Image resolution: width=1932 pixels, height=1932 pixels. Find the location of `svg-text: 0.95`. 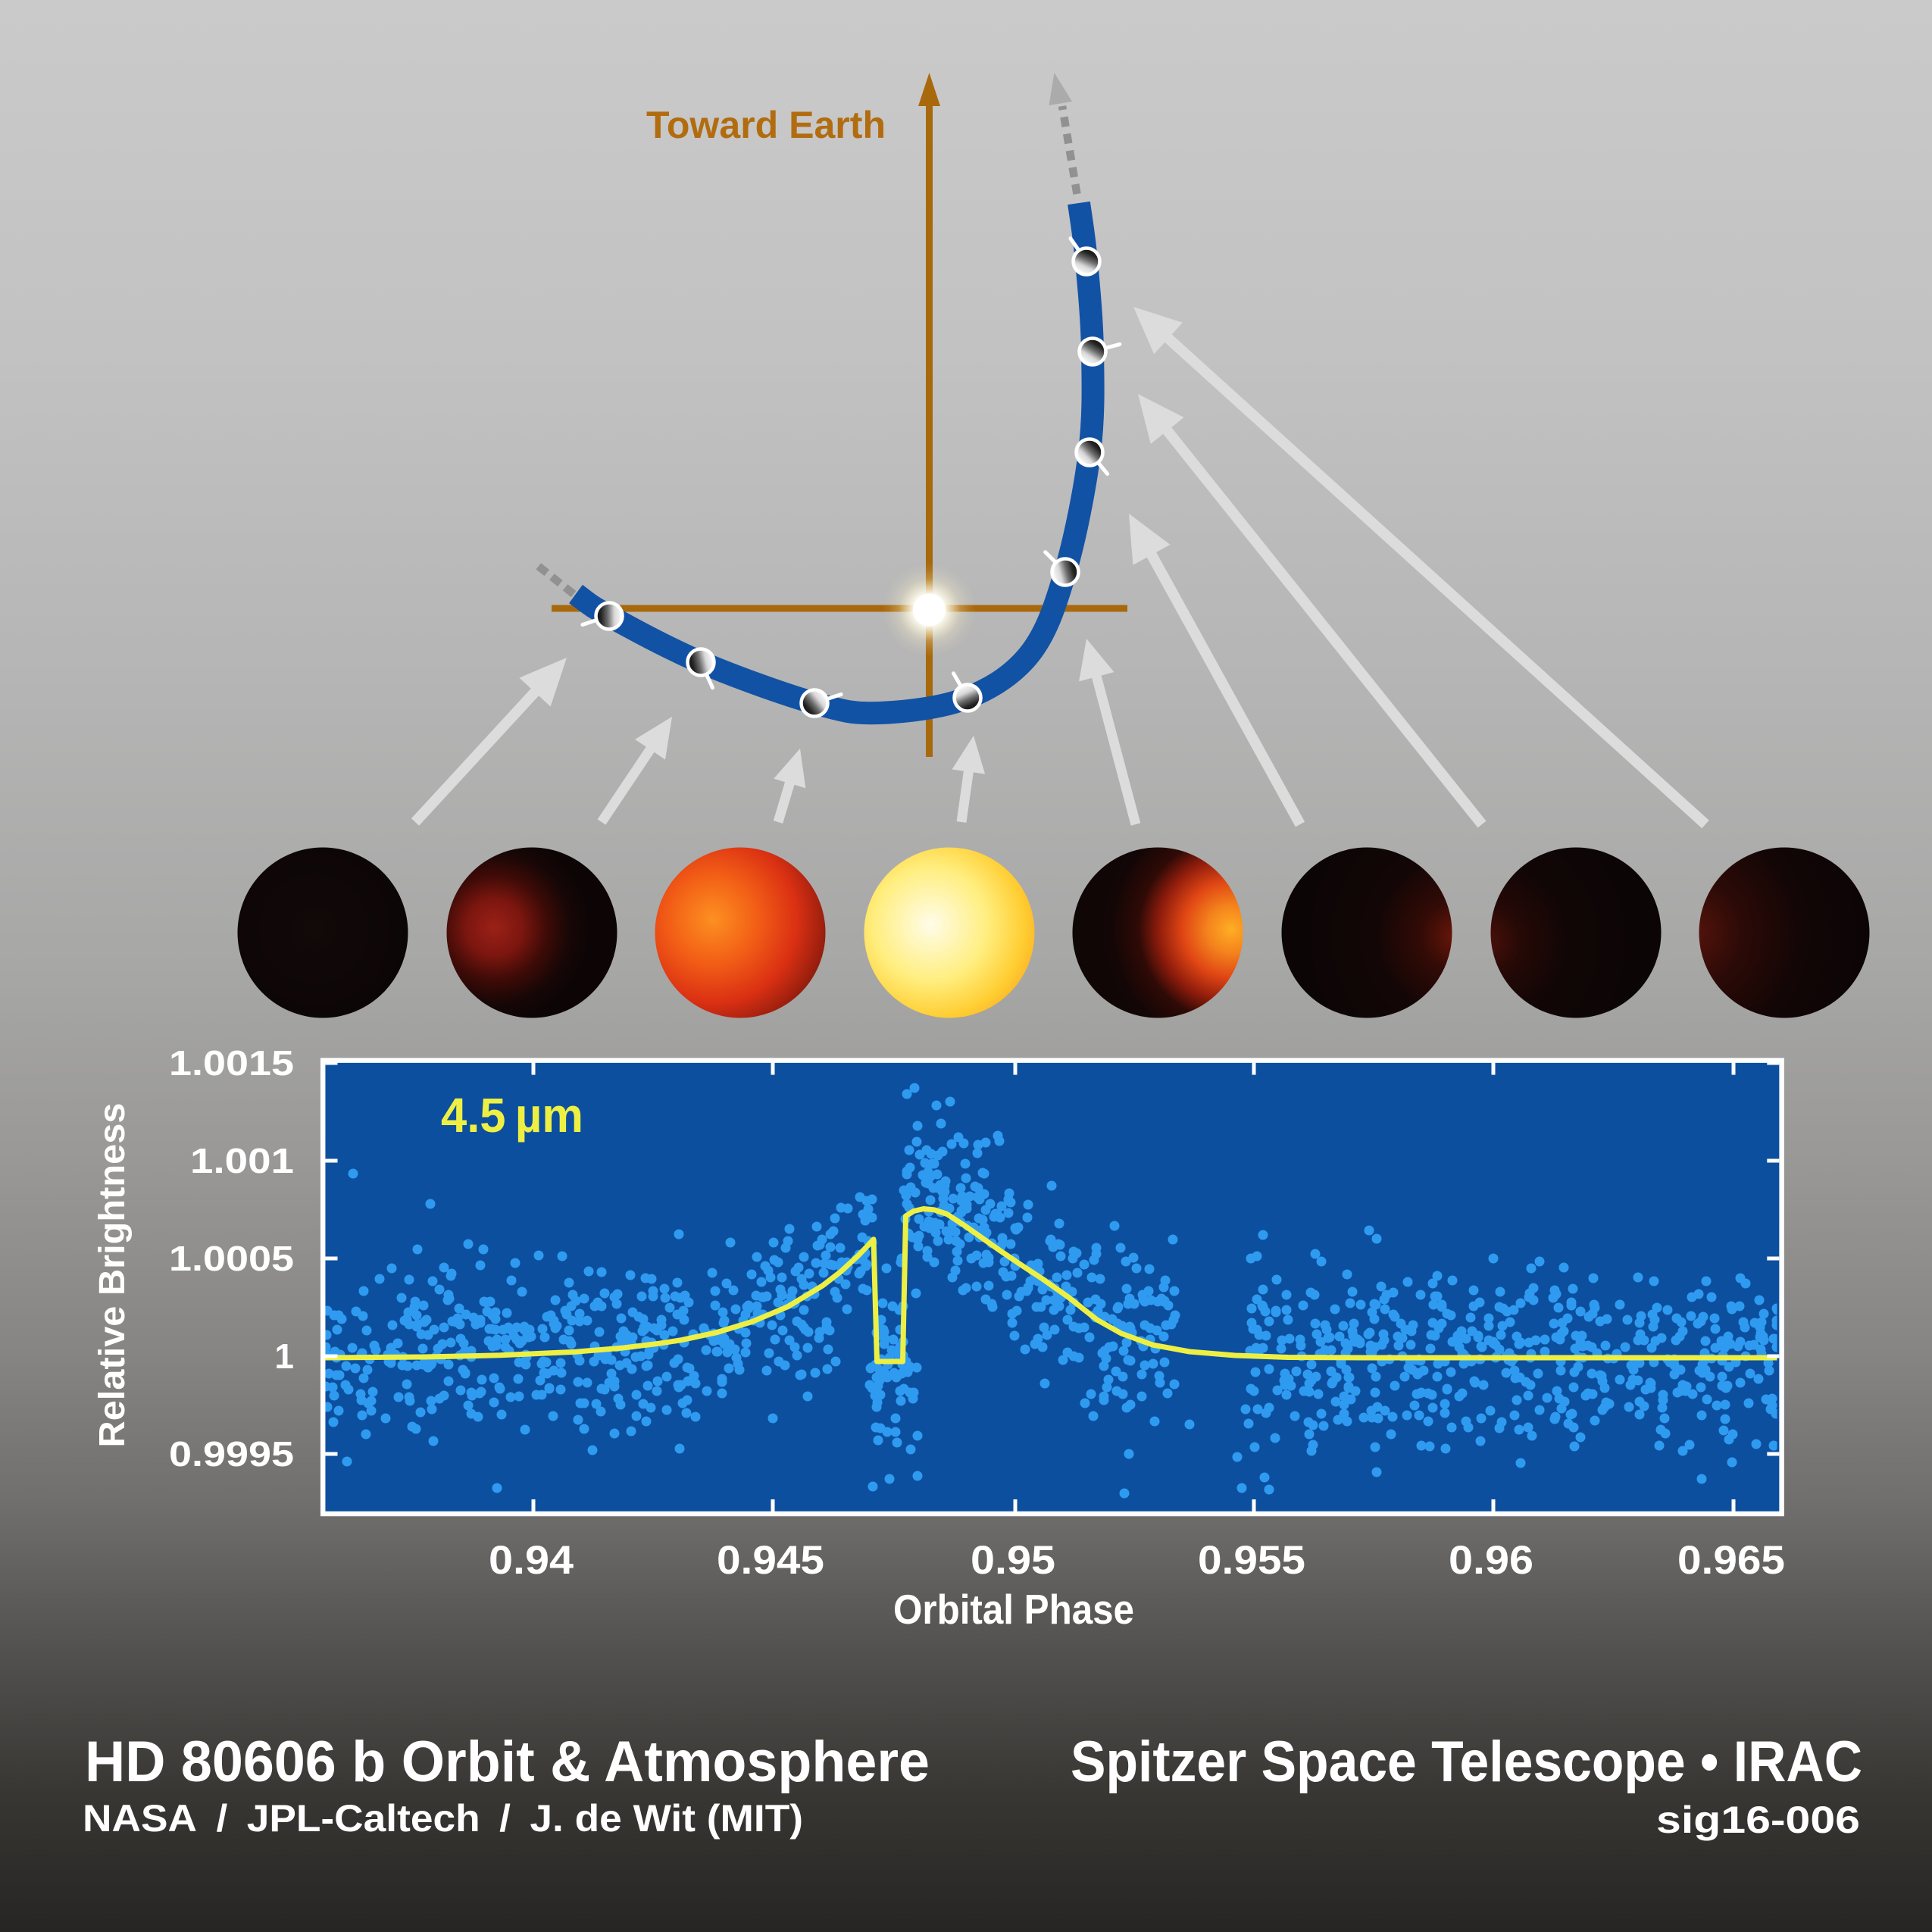

svg-text: 0.95 is located at coordinates (1013, 1561).